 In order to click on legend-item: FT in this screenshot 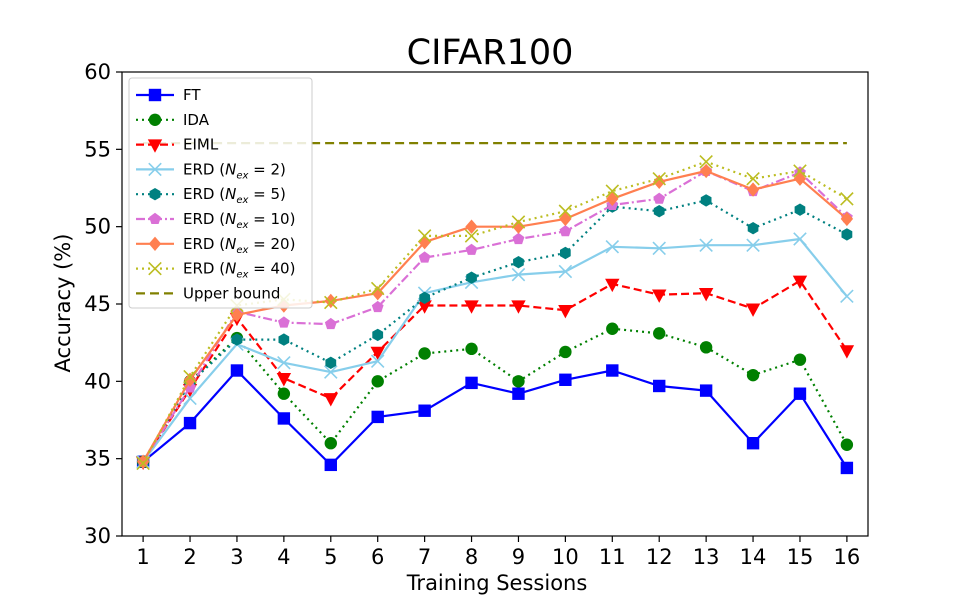, I will do `click(168, 95)`.